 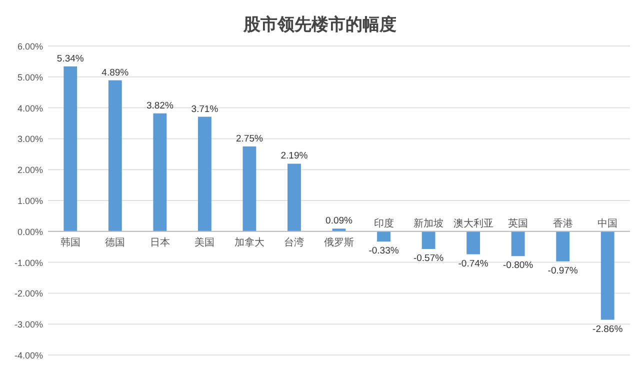 I want to click on data-label: 3.71%, so click(x=205, y=109).